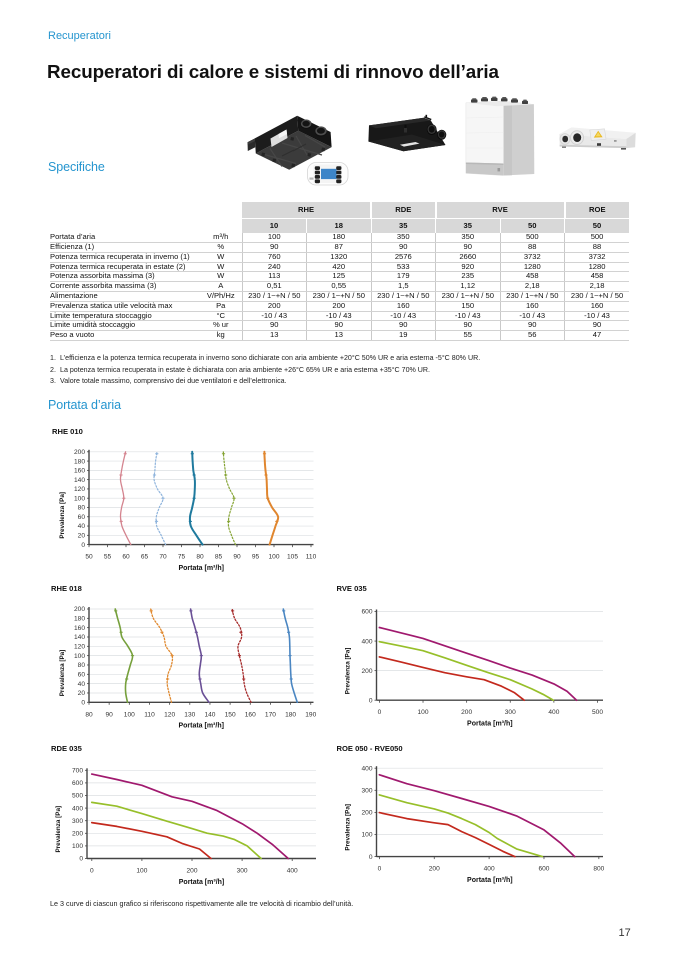 The width and height of the screenshot is (678, 959). What do you see at coordinates (256, 557) in the screenshot?
I see `svg-text: 95` at bounding box center [256, 557].